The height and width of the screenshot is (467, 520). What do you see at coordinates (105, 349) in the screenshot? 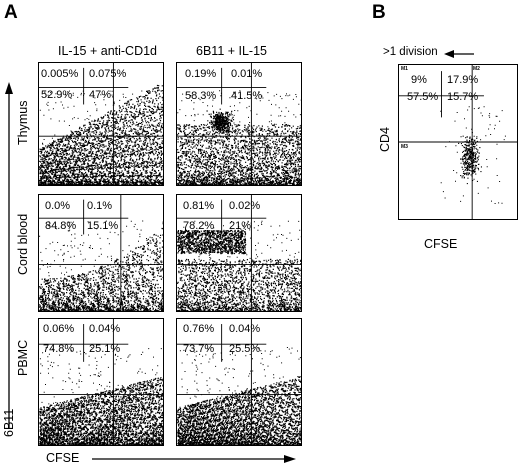
I see `quadrant-lower-right: 25.1%` at bounding box center [105, 349].